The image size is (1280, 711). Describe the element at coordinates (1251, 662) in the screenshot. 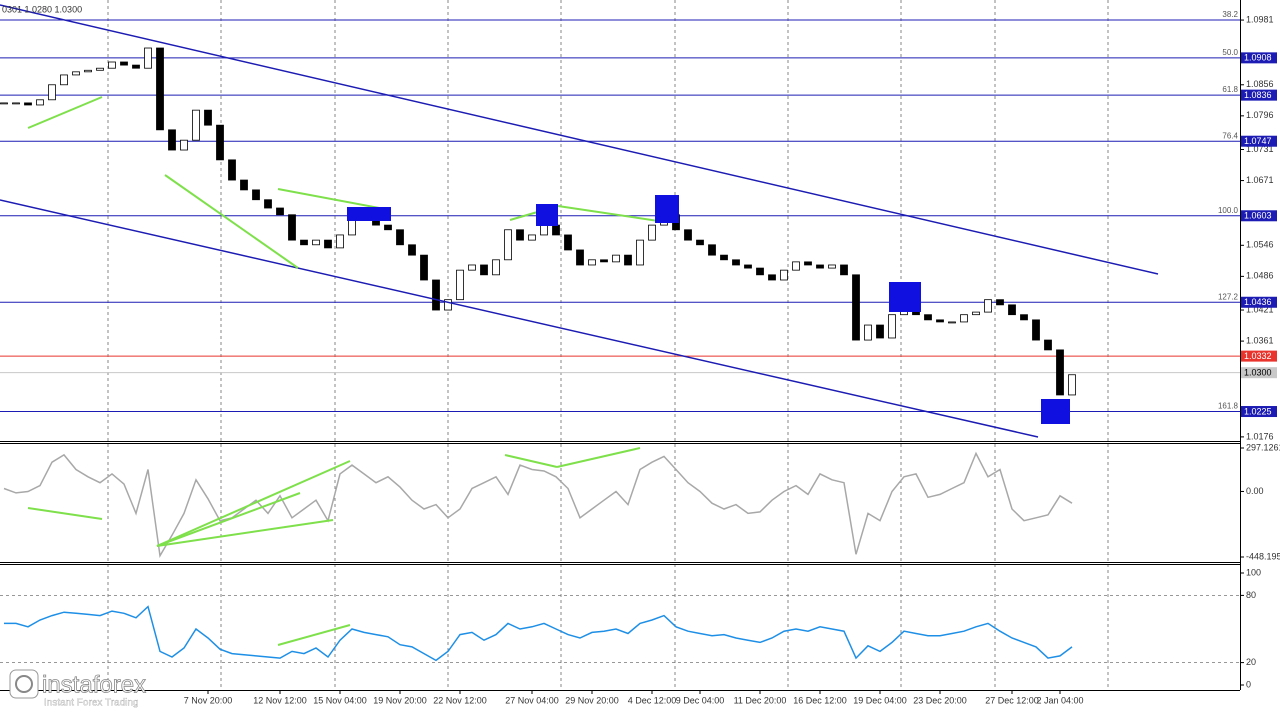

I see `y-tick-label: 20` at that location.